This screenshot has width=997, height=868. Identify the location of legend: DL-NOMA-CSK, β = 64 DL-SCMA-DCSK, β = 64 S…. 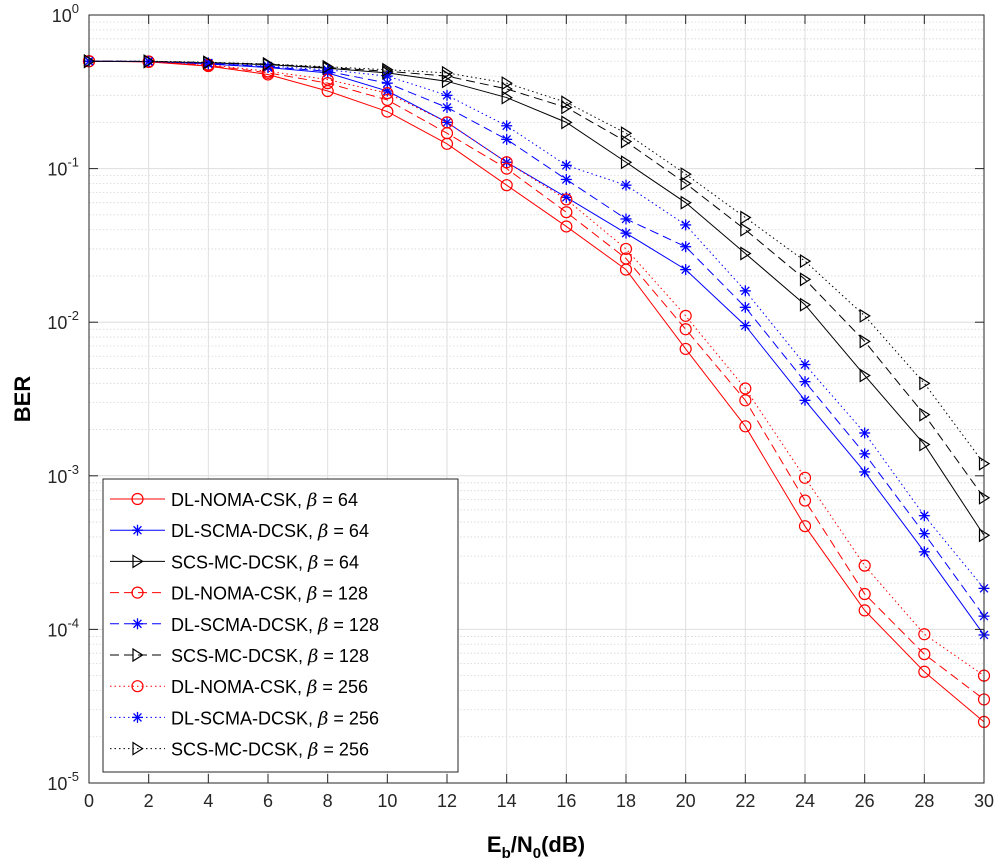
(280, 625).